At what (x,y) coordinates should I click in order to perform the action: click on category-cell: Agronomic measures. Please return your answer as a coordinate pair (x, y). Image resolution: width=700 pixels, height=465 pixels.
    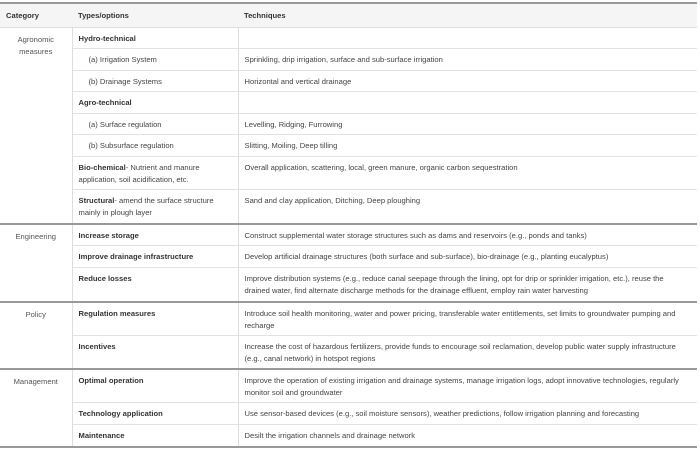
    Looking at the image, I should click on (36, 126).